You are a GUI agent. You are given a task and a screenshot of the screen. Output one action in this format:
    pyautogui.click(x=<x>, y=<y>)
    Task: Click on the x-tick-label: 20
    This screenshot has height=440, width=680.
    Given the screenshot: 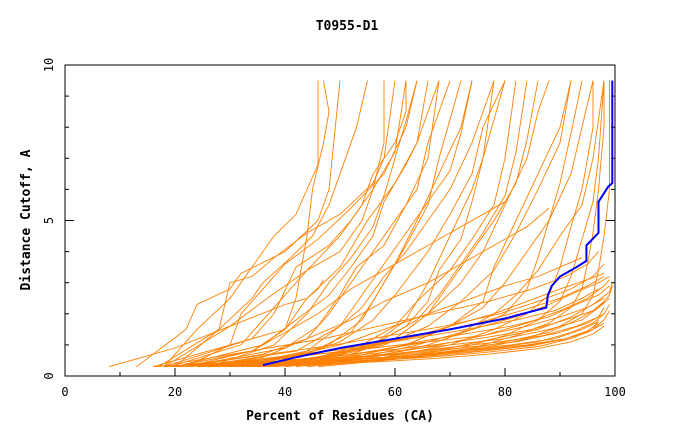 What is the action you would take?
    pyautogui.click(x=175, y=392)
    